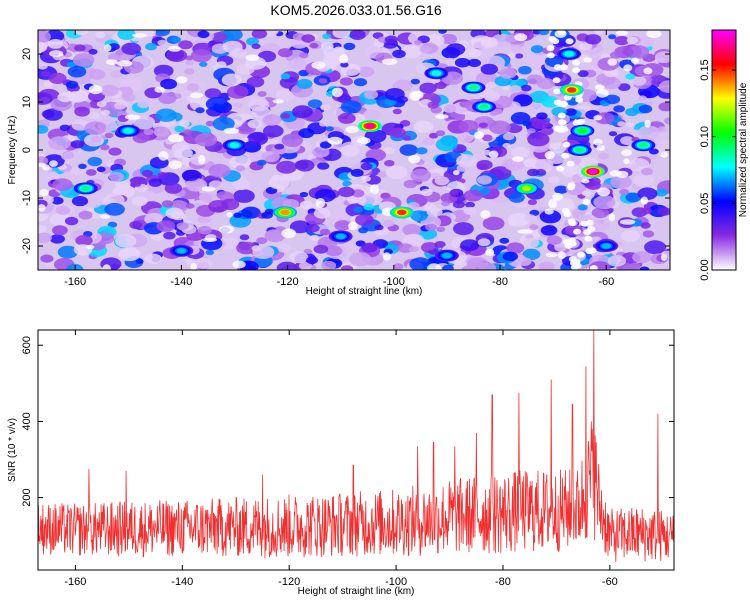  I want to click on top-x-axis-label: Height of straight line (km), so click(364, 291).